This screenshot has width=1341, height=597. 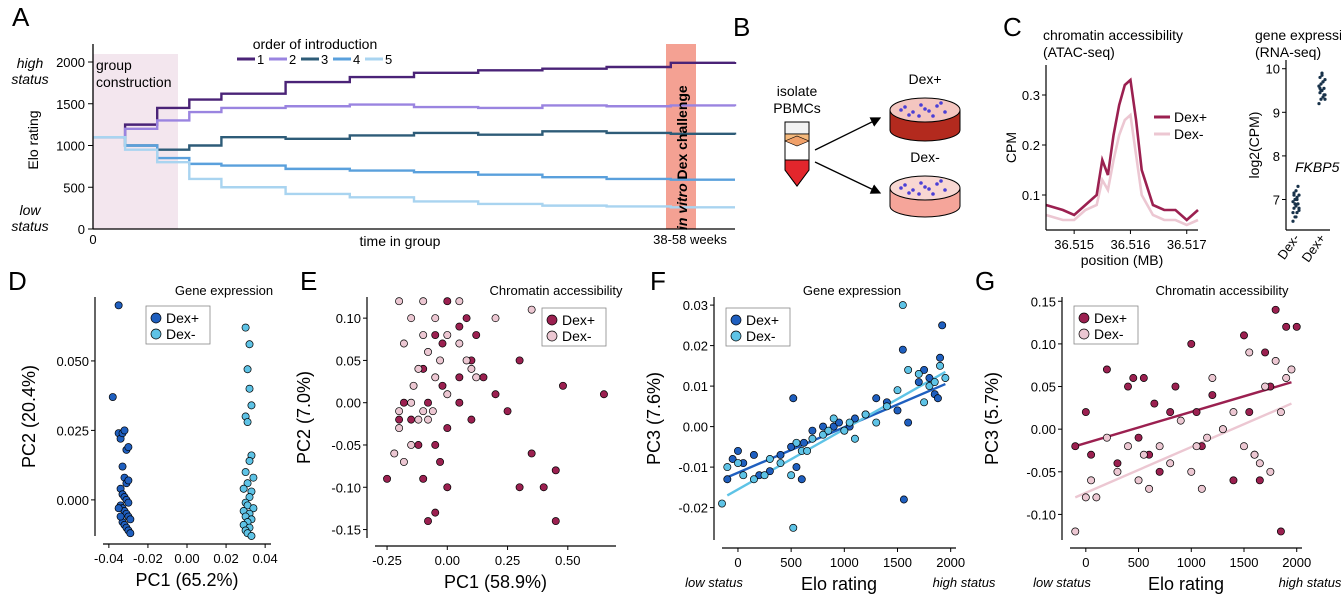 What do you see at coordinates (737, 562) in the screenshot?
I see `xtick-label: 0` at bounding box center [737, 562].